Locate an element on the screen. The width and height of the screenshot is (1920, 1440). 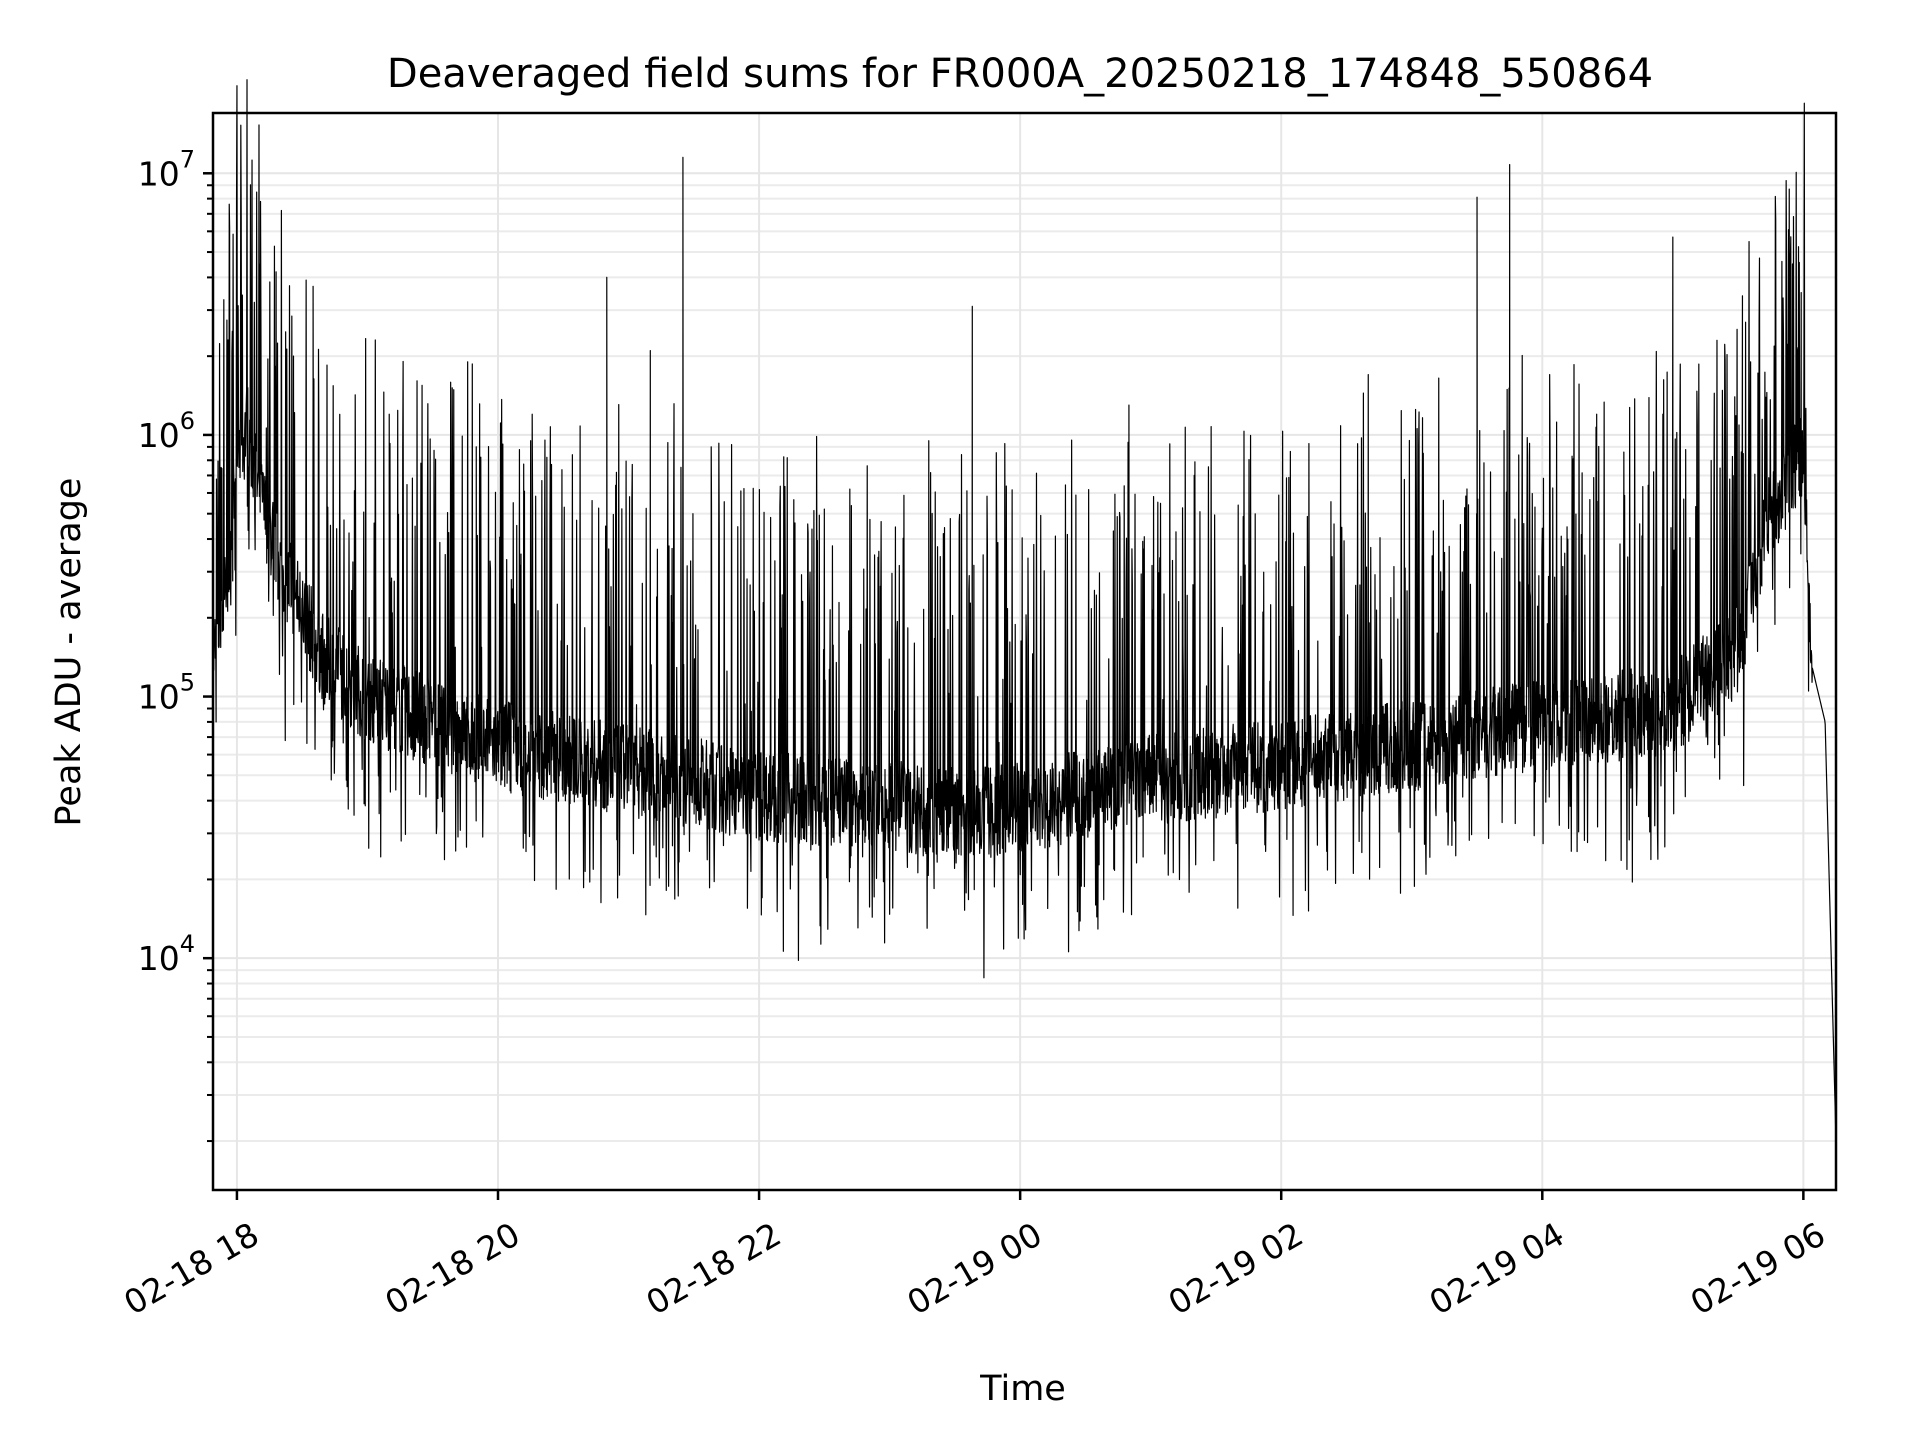
y-tick-label: 10⁴ is located at coordinates (166, 954).